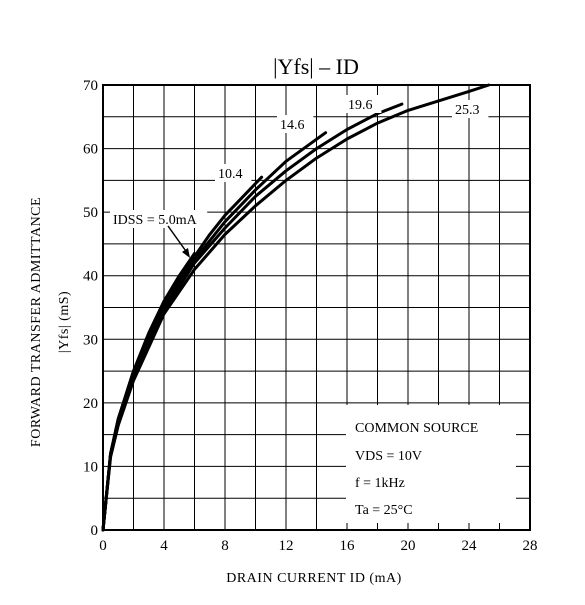 This screenshot has width=585, height=605. Describe the element at coordinates (64, 322) in the screenshot. I see `y-axis-label-2: |Yfs| (mS)` at that location.